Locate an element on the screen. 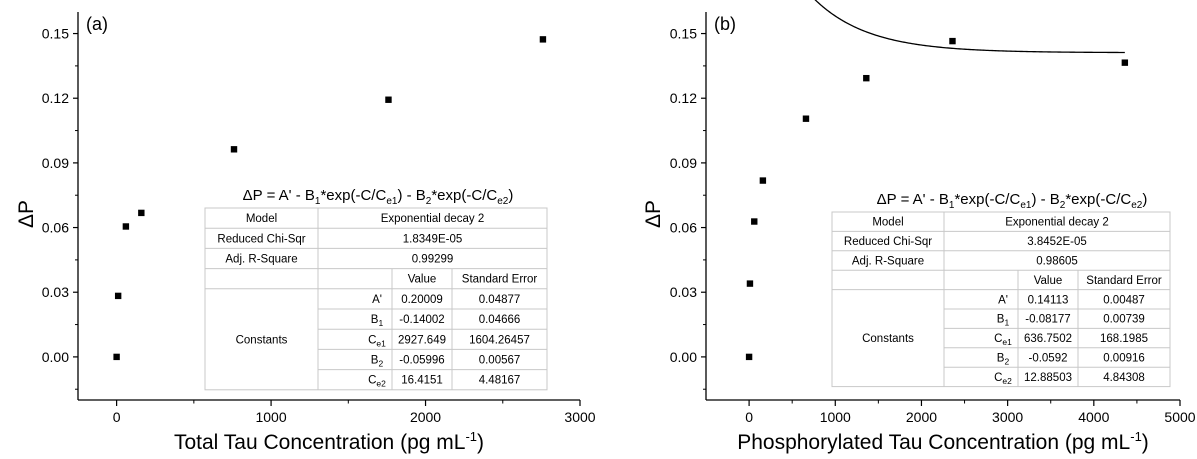 This screenshot has height=459, width=1197. table-r2-value: 0.98605 is located at coordinates (1057, 262).